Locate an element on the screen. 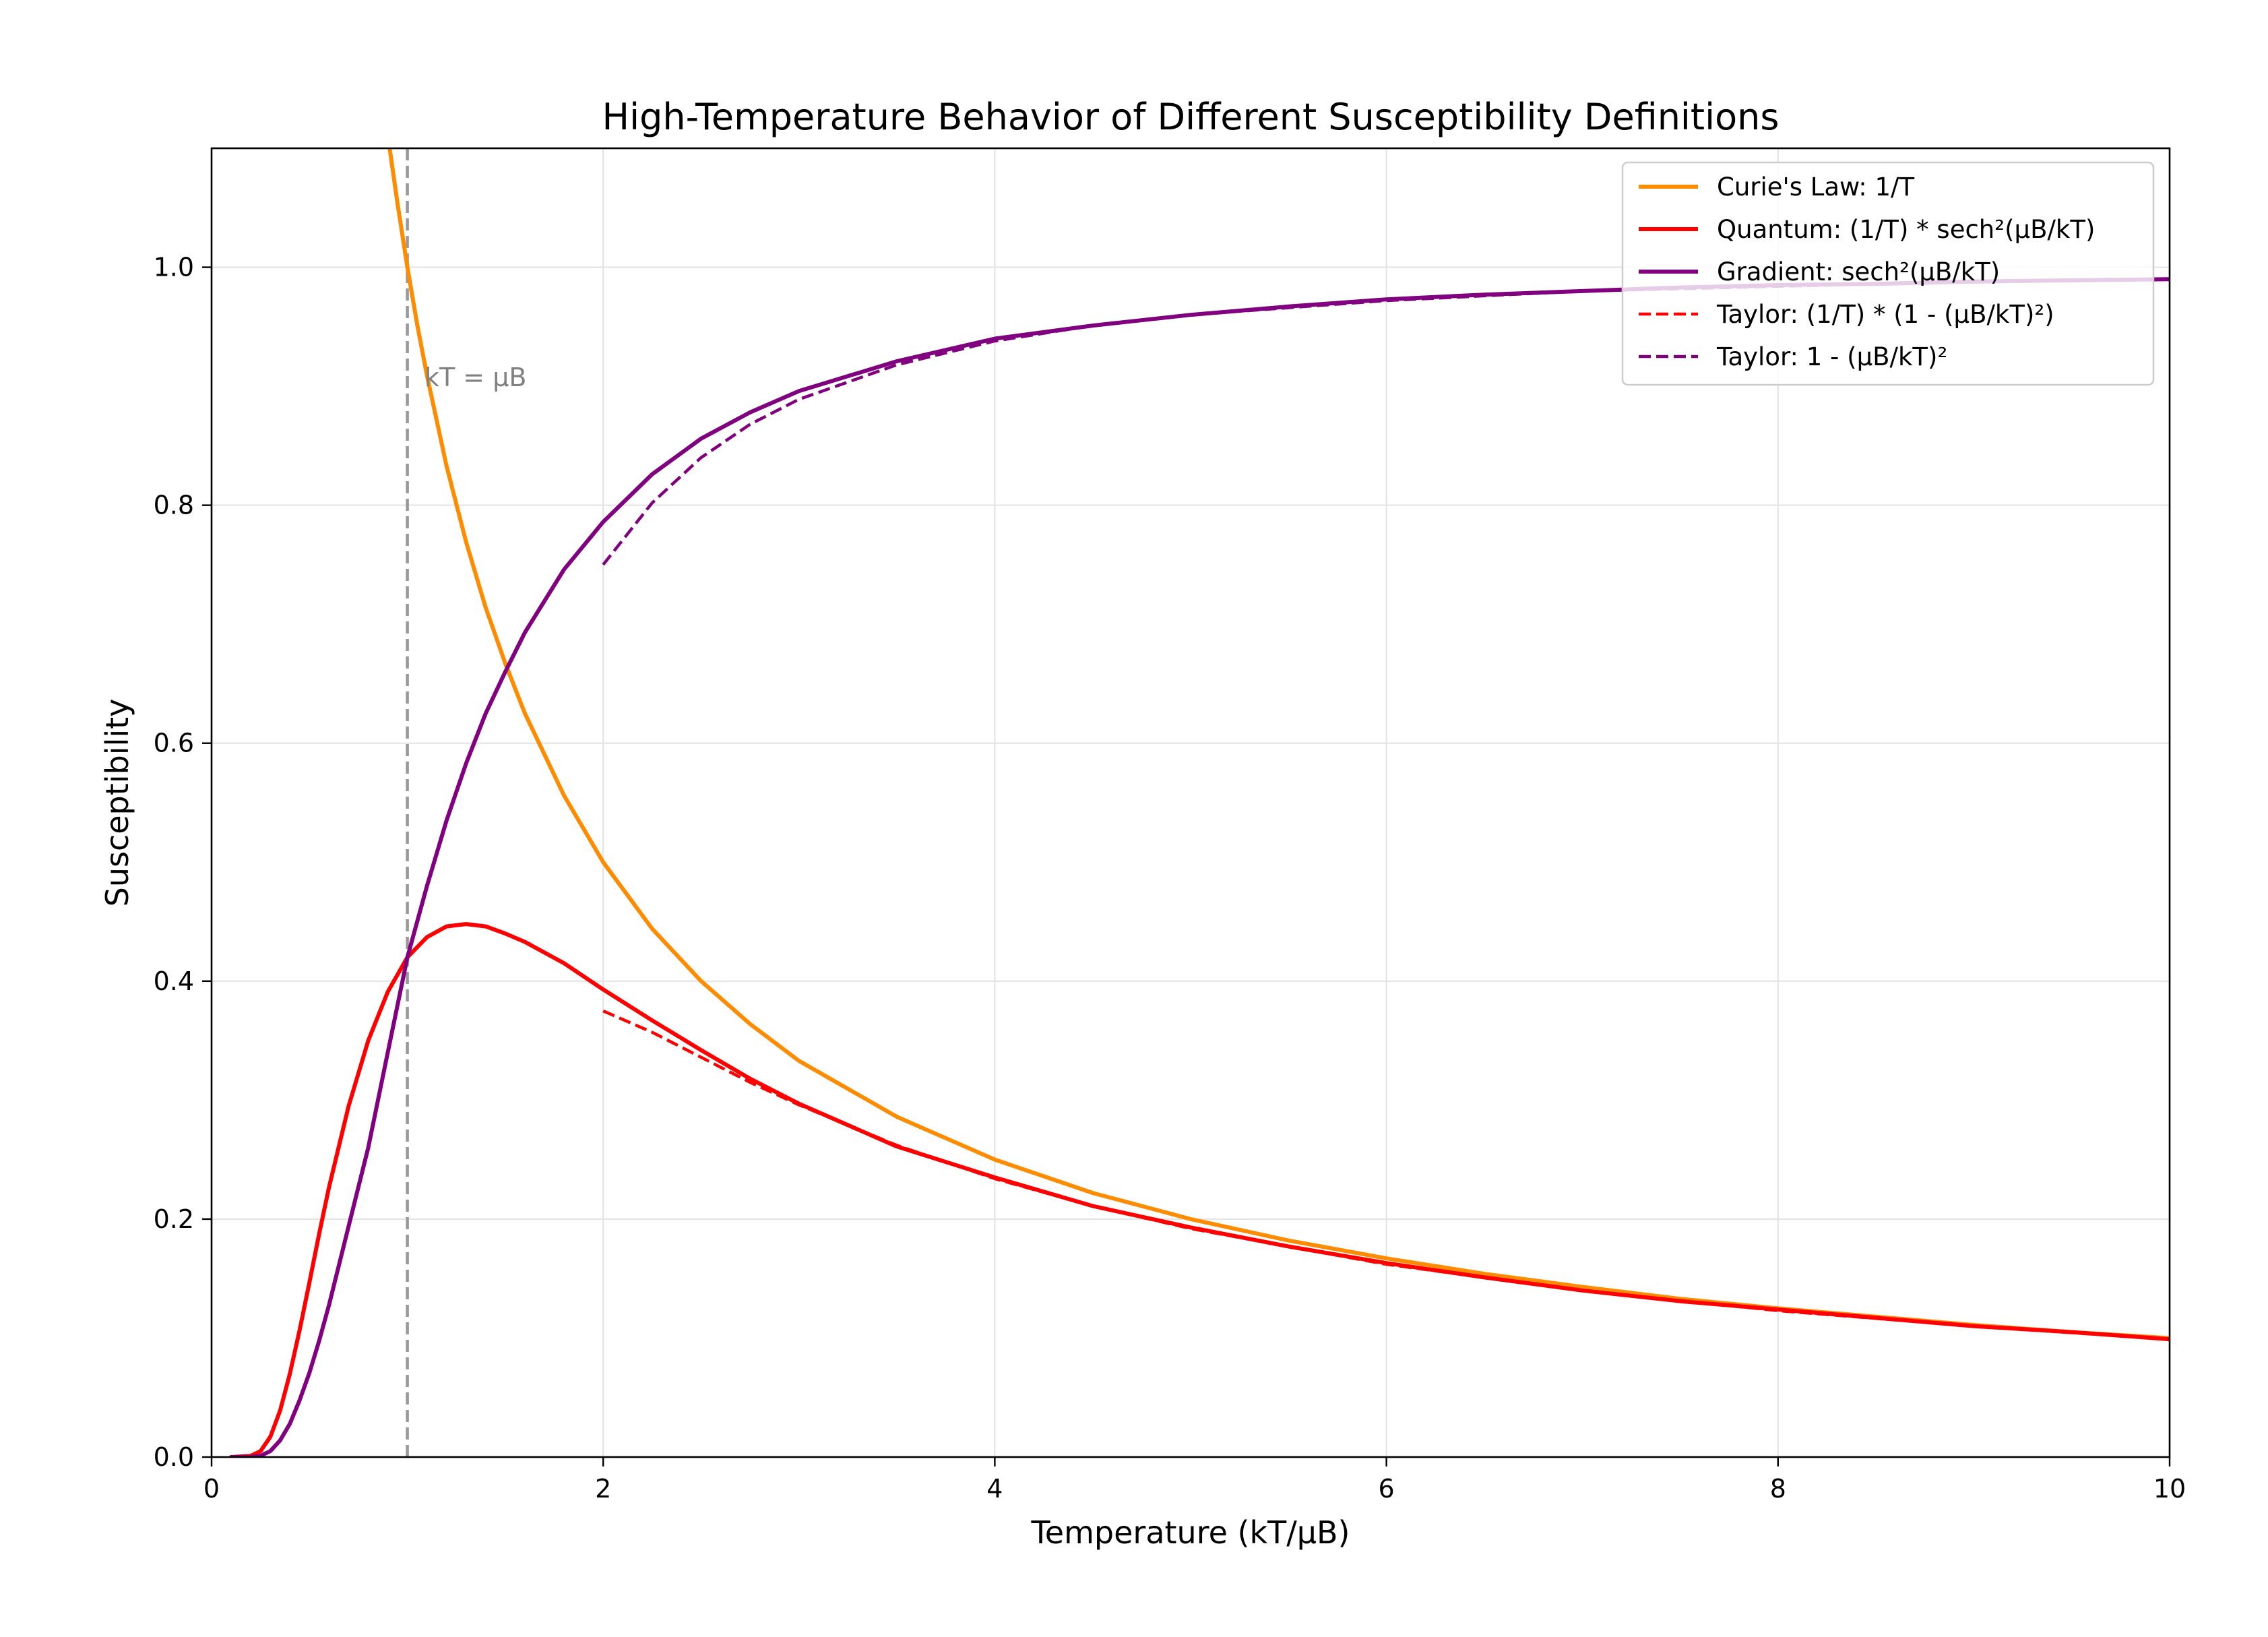  x-tick-label: 8 is located at coordinates (1778, 1489).